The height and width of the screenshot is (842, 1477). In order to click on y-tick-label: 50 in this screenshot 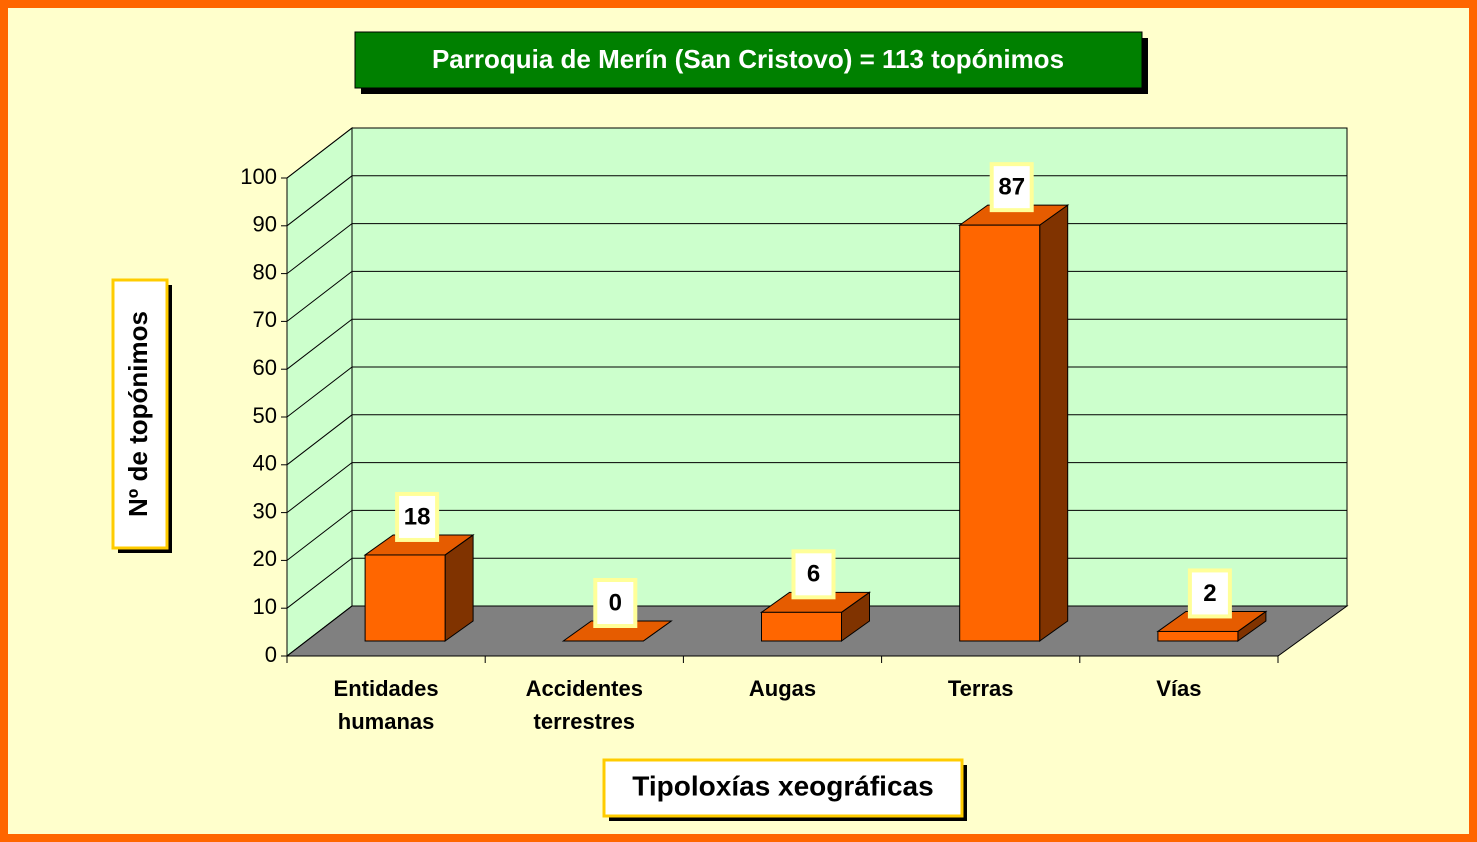, I will do `click(265, 415)`.